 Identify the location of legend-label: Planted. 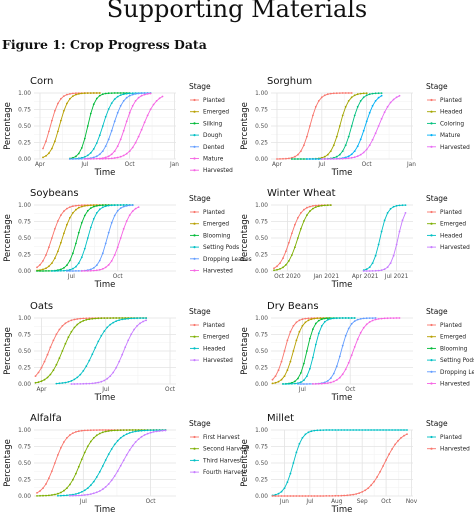
(451, 101).